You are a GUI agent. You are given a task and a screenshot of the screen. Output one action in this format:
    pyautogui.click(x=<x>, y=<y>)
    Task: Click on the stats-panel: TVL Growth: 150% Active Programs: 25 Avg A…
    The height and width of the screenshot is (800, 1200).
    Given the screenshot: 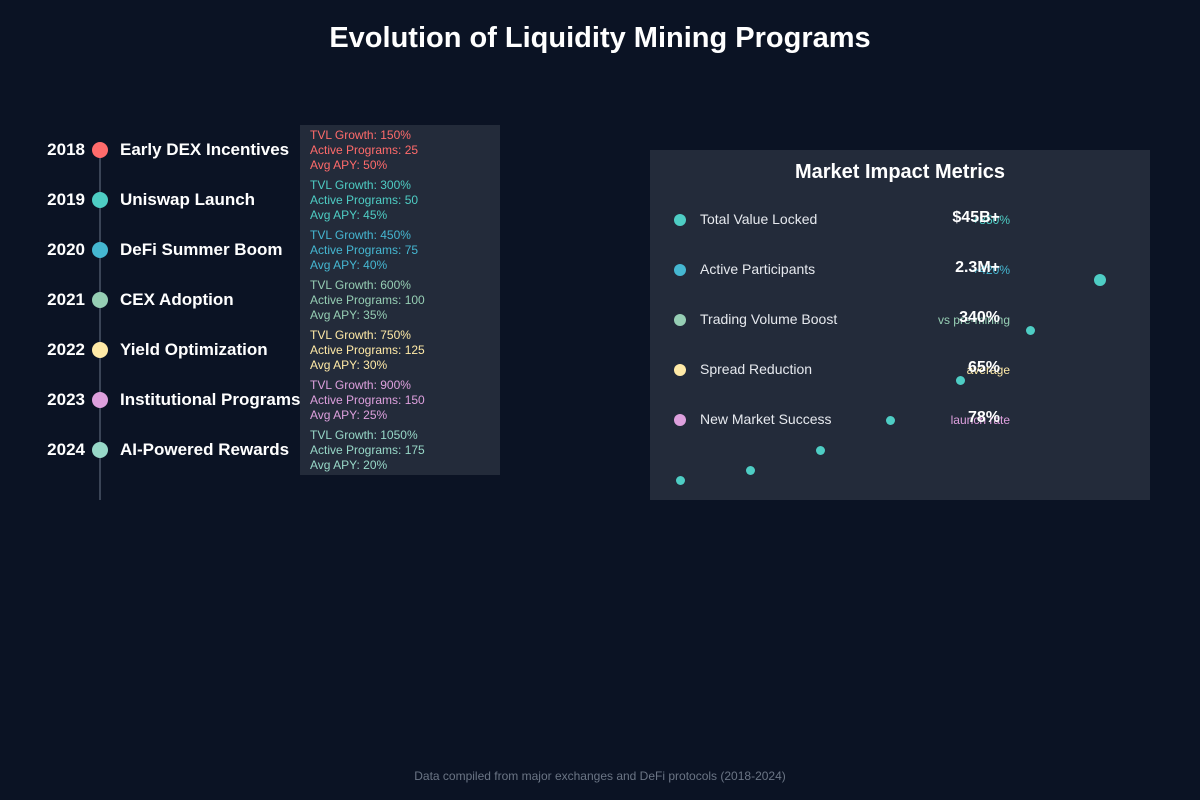 What is the action you would take?
    pyautogui.click(x=400, y=300)
    